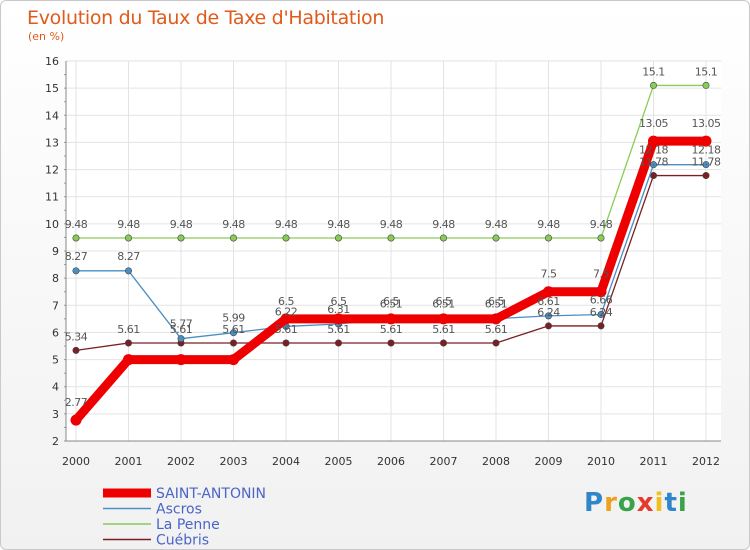 The image size is (750, 550). I want to click on x-tick-label: 2011, so click(654, 461).